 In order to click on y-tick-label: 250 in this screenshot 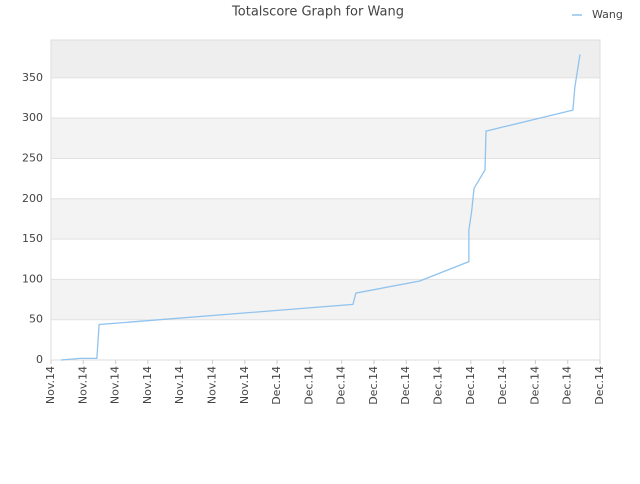, I will do `click(32, 157)`.